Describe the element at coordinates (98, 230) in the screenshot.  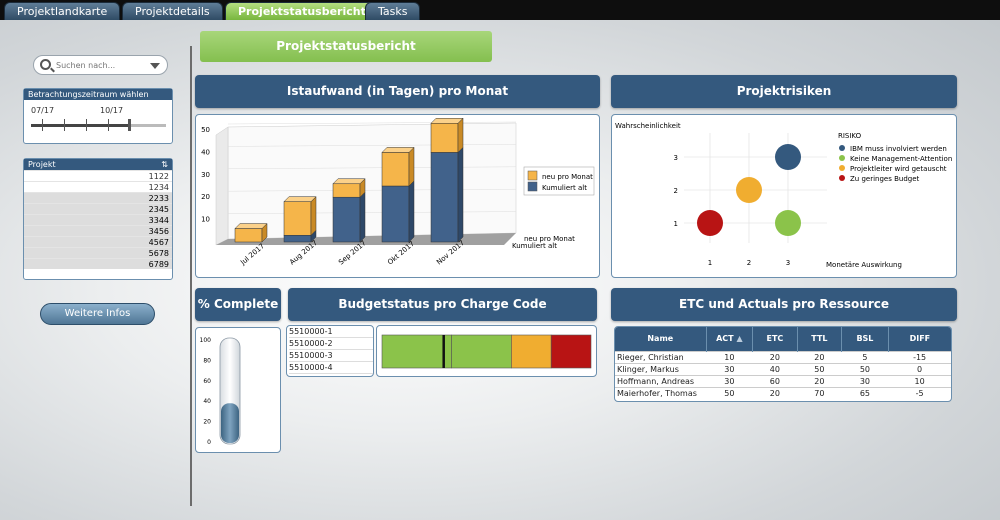
I see `list-item: 3456` at that location.